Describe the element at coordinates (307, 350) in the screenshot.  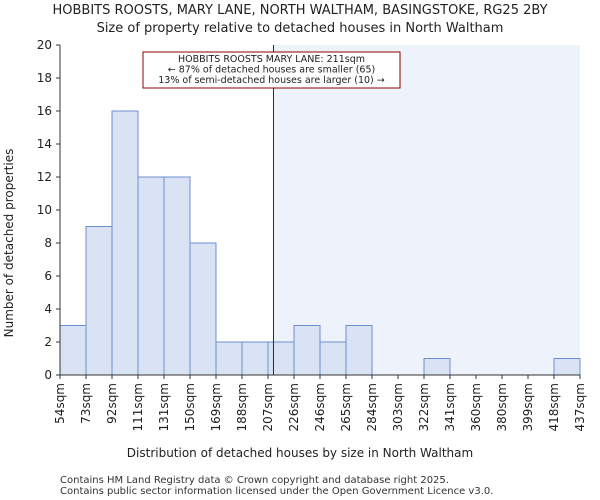
I see `bar-226sqm` at that location.